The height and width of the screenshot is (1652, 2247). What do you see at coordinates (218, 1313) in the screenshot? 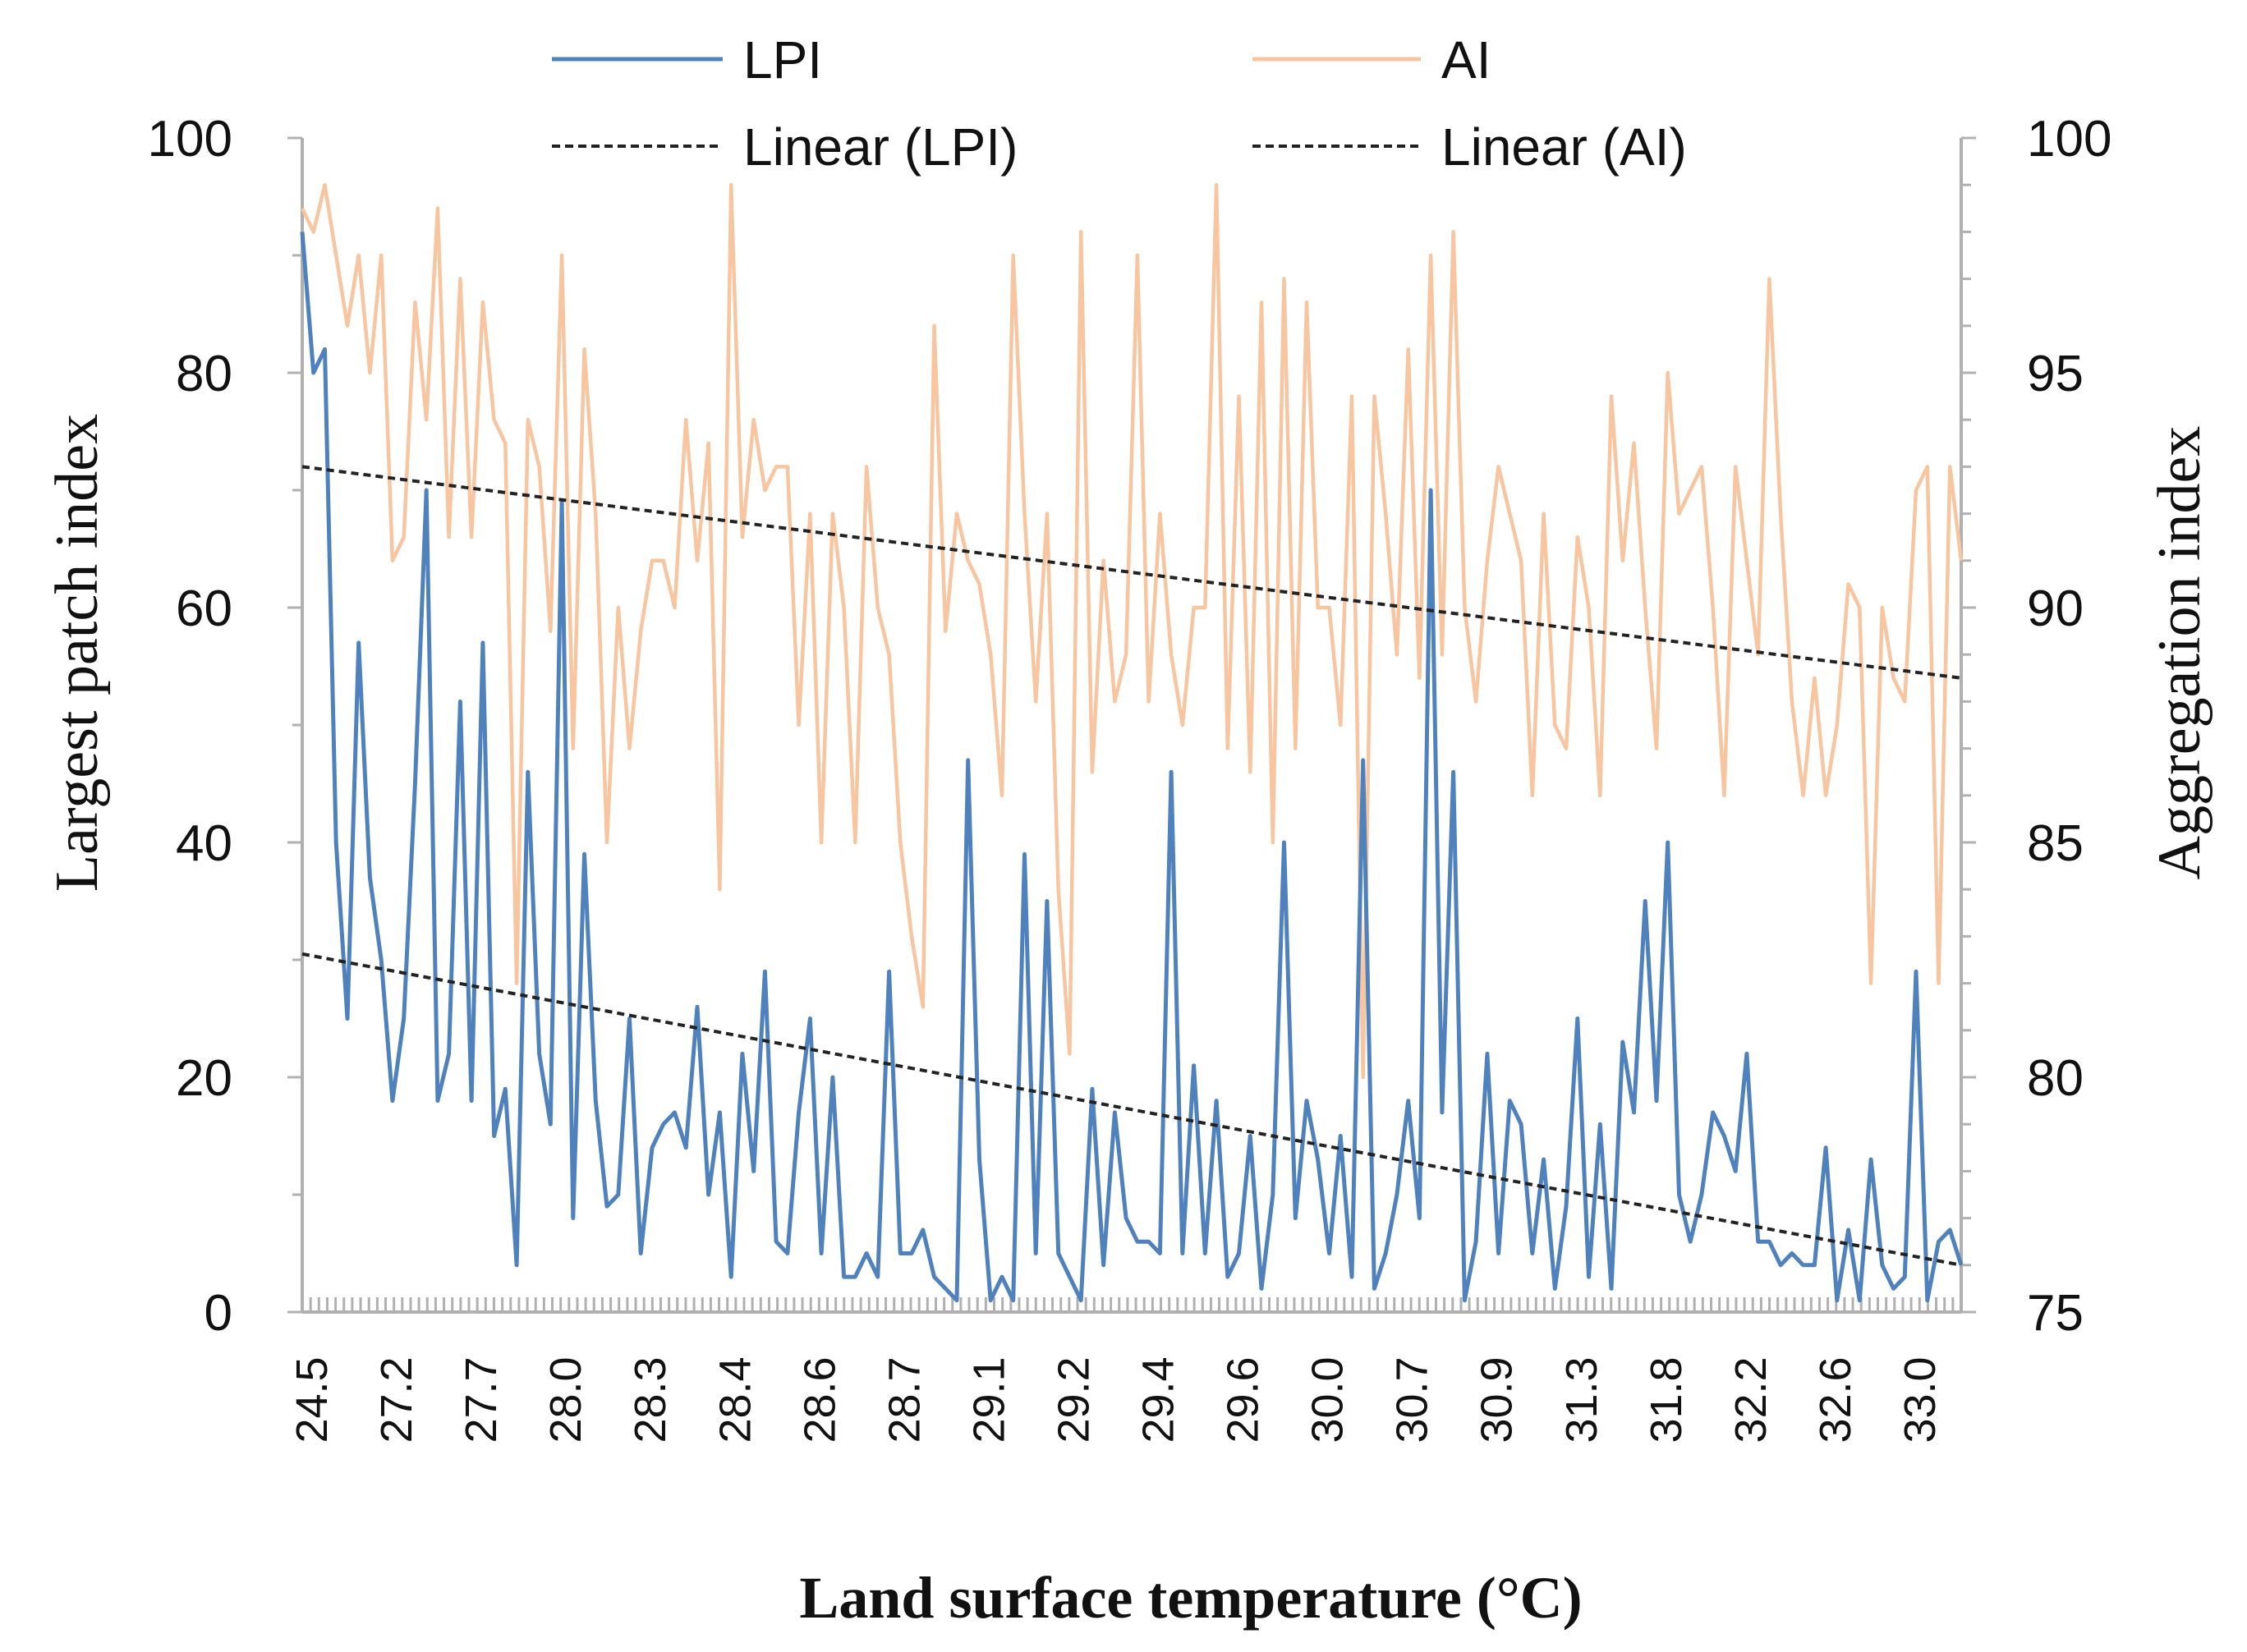
I see `y-left-tick-label: 0` at bounding box center [218, 1313].